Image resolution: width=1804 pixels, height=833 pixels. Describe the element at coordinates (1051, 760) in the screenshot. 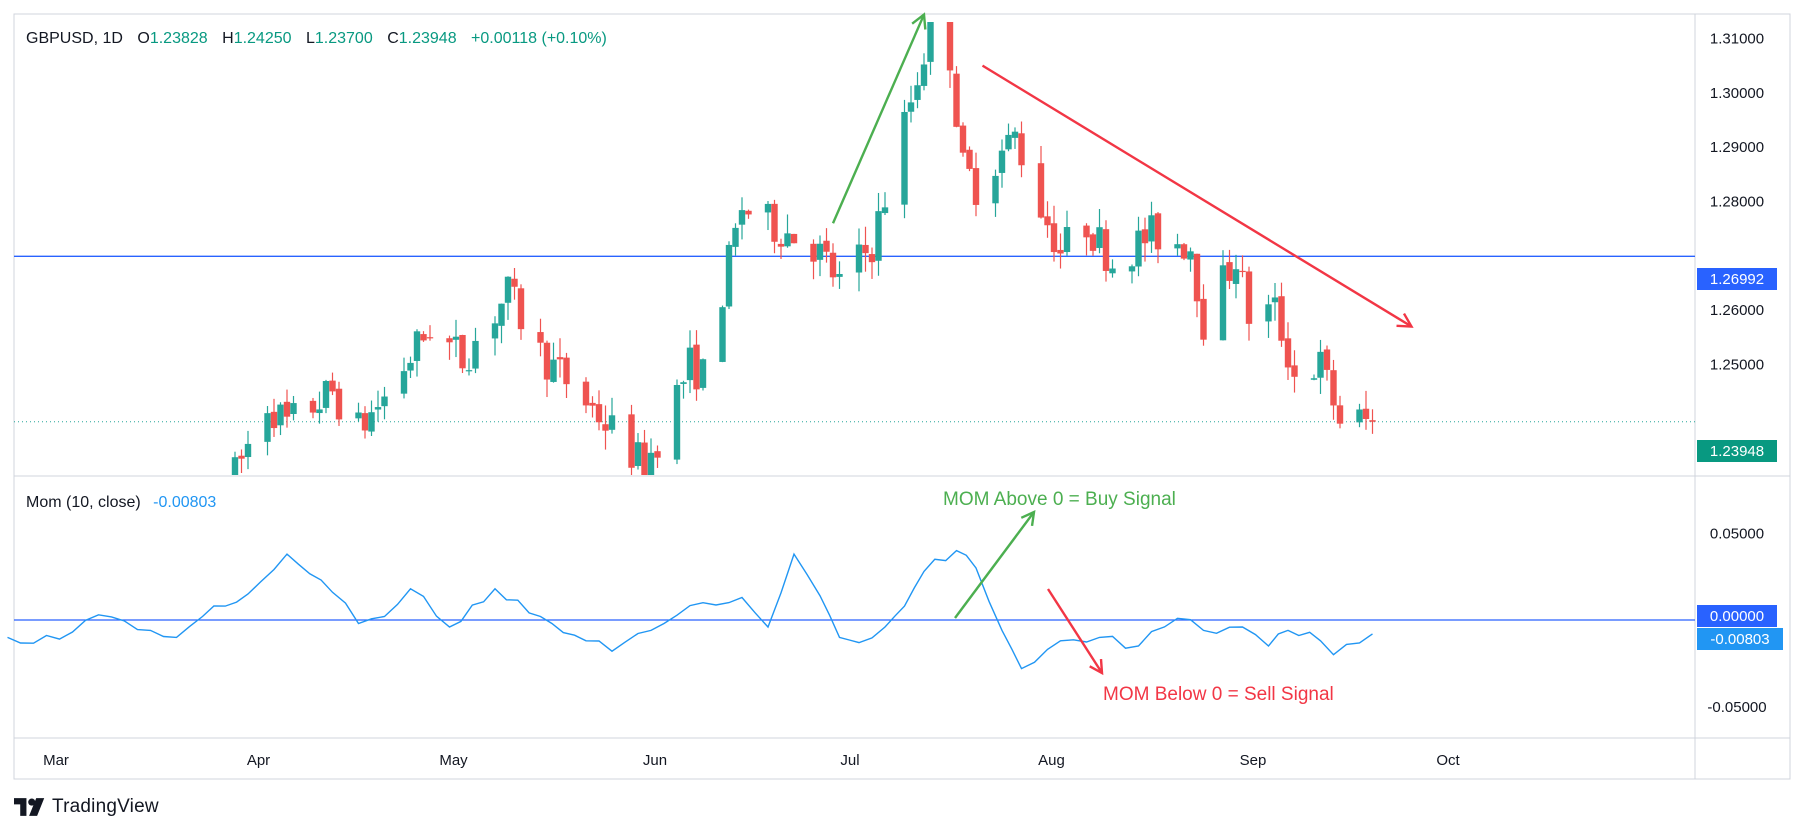

I see `time-tick-label: Aug` at that location.